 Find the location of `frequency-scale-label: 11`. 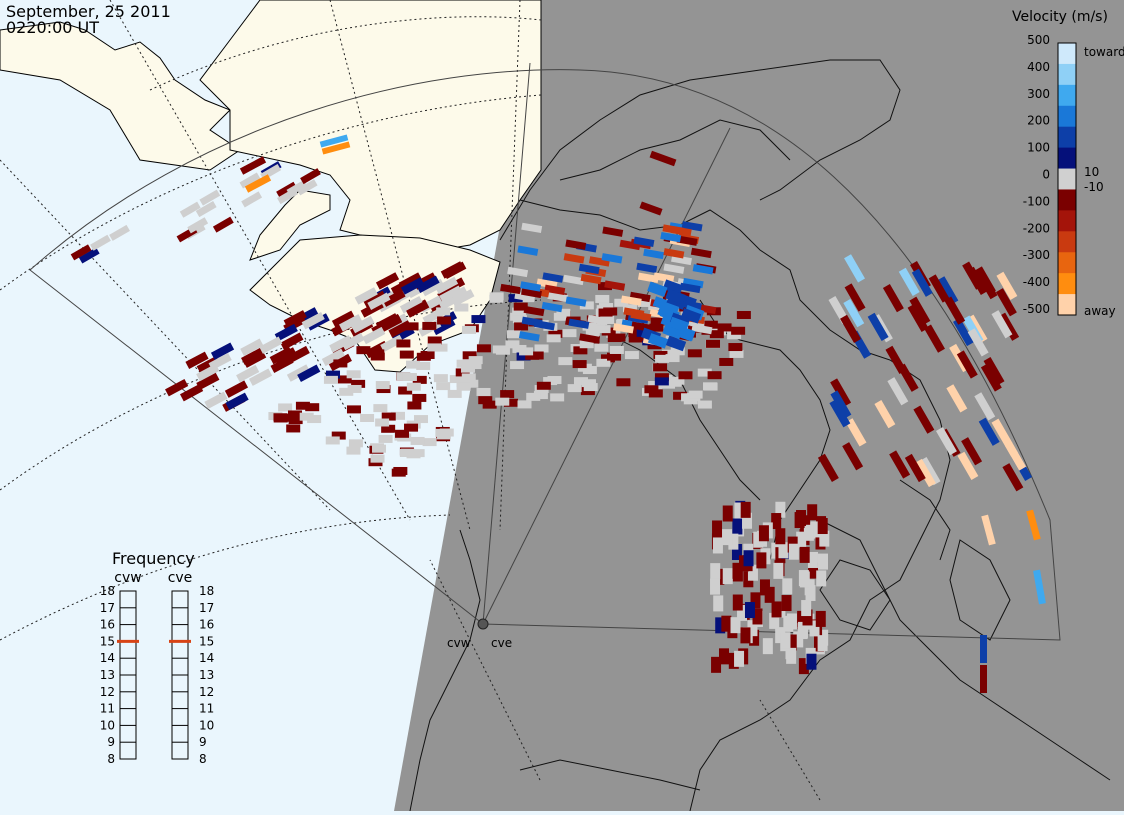

frequency-scale-label: 11 is located at coordinates (107, 709).